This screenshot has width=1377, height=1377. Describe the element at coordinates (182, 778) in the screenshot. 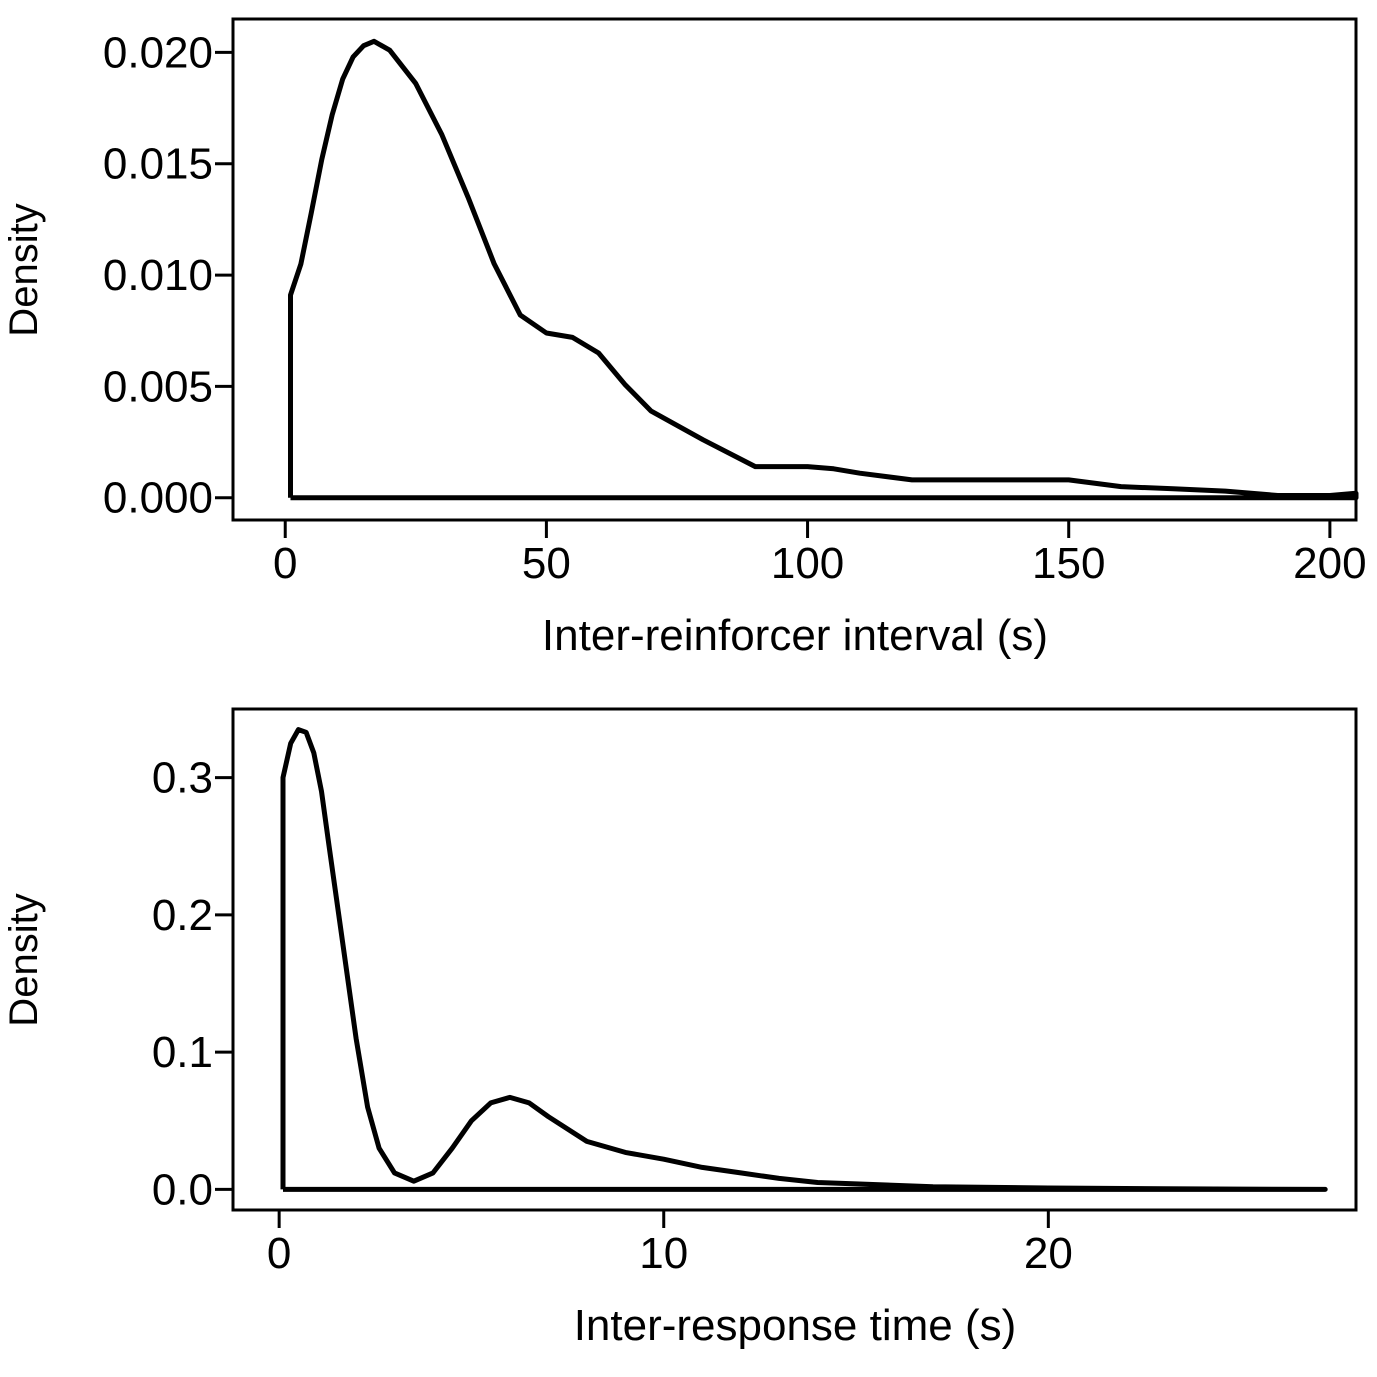

I see `y-tick-label: 0.3` at that location.